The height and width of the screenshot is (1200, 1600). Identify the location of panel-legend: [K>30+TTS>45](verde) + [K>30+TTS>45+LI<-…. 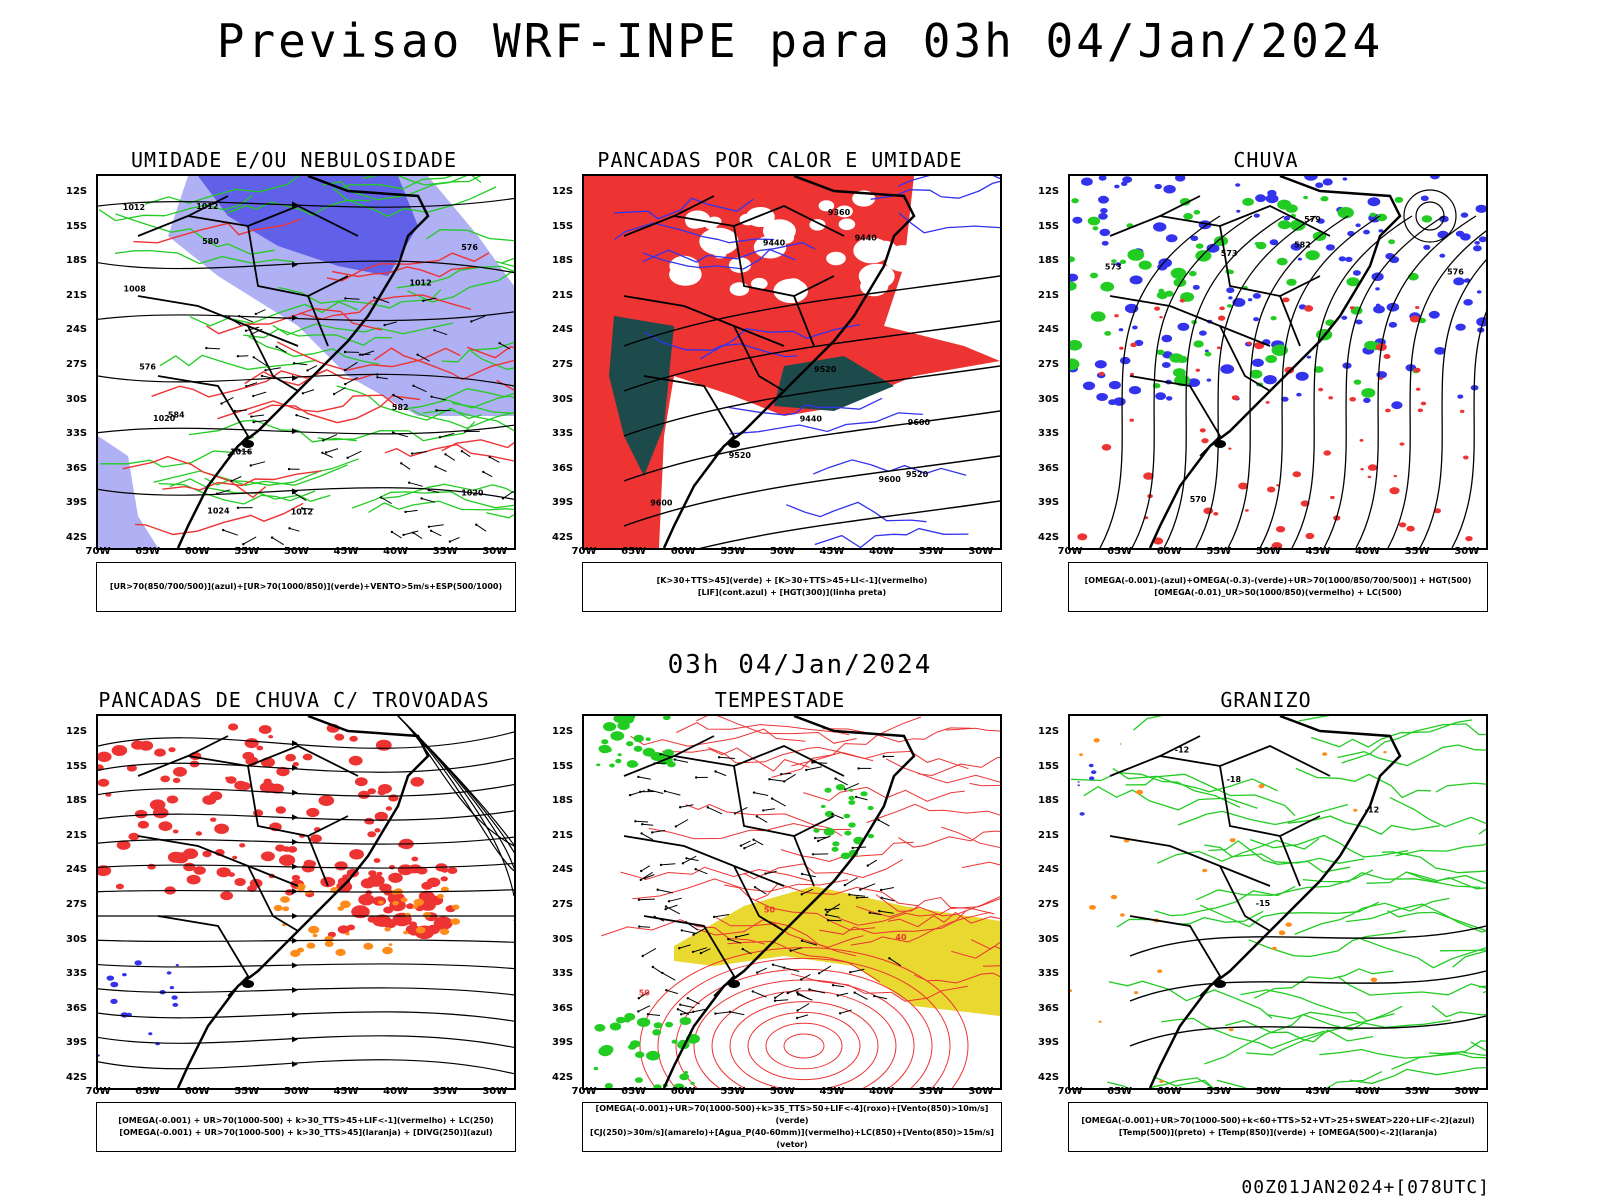
(792, 587).